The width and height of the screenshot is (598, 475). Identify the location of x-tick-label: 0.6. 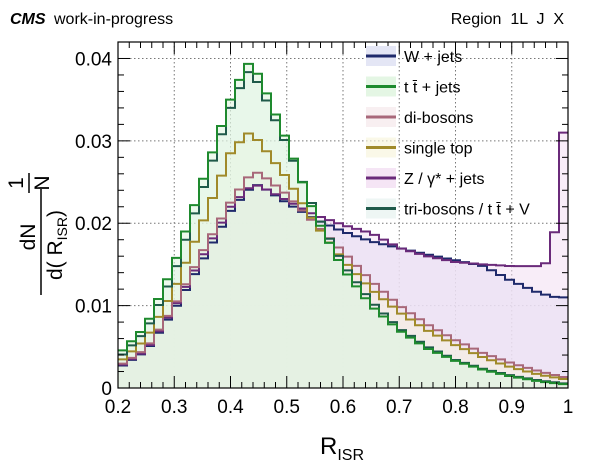
(343, 407).